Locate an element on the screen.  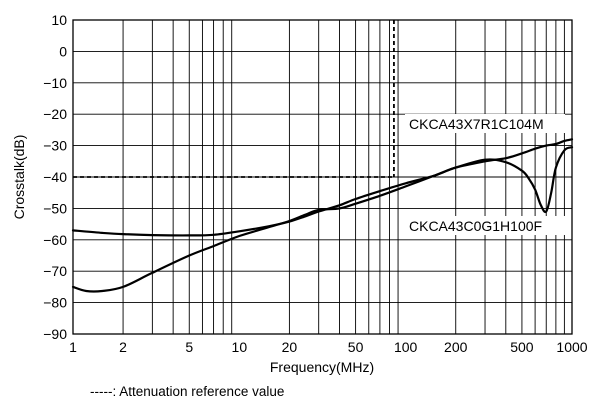
series1-label-bg is located at coordinates (485, 123).